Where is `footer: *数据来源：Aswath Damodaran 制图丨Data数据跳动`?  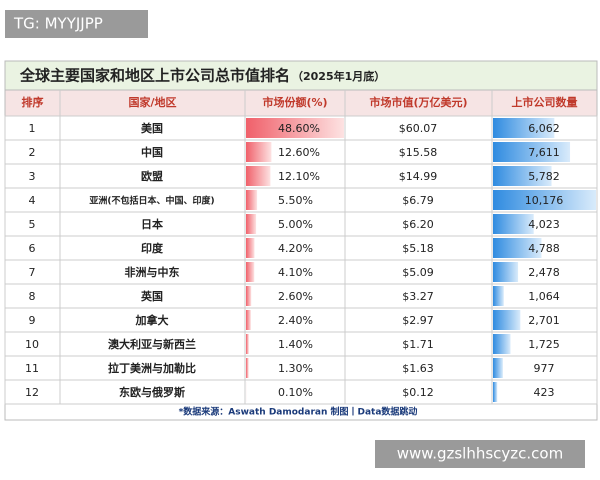
footer: *数据来源：Aswath Damodaran 制图丨Data数据跳动 is located at coordinates (298, 412).